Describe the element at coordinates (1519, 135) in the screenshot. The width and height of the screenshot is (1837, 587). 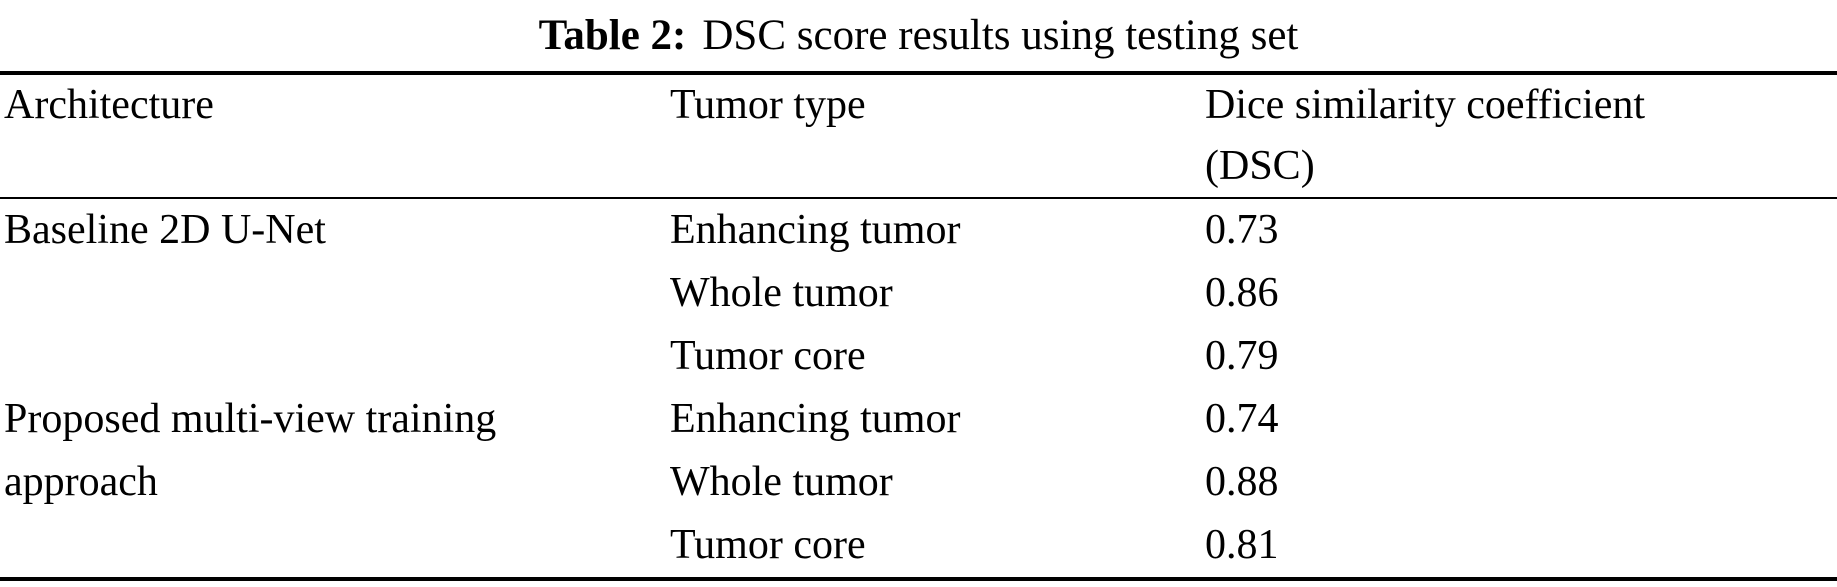
I see `col-header-dsc: Dice similarity coefficient (DSC)` at that location.